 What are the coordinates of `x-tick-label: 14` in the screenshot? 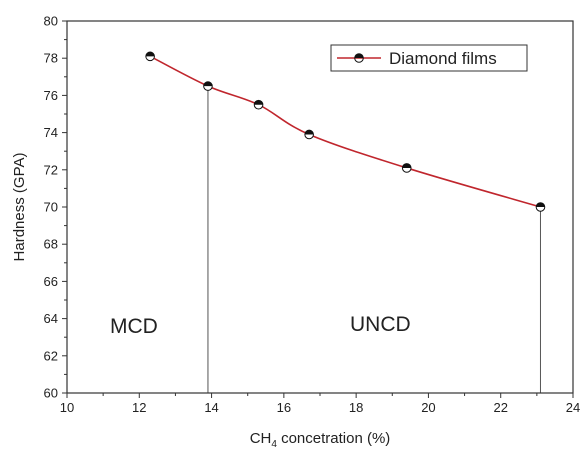 It's located at (211, 407).